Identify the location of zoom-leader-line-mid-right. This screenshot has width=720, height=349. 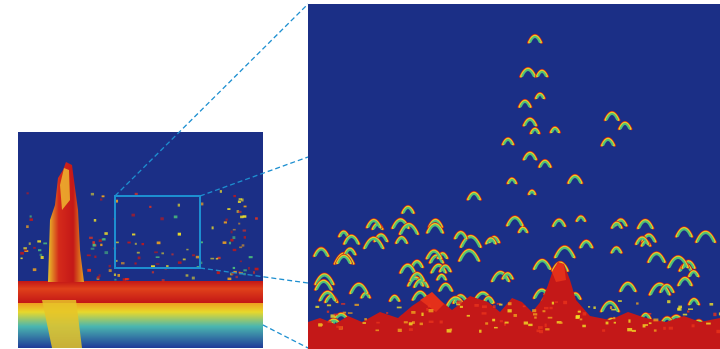
(254, 275).